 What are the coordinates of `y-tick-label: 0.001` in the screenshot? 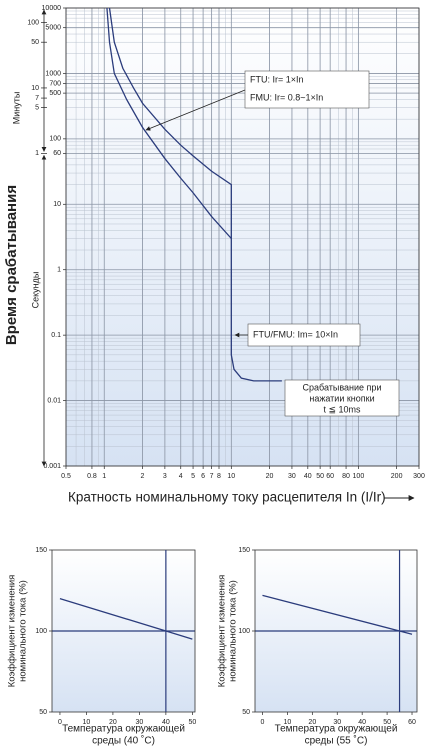 It's located at (52, 466).